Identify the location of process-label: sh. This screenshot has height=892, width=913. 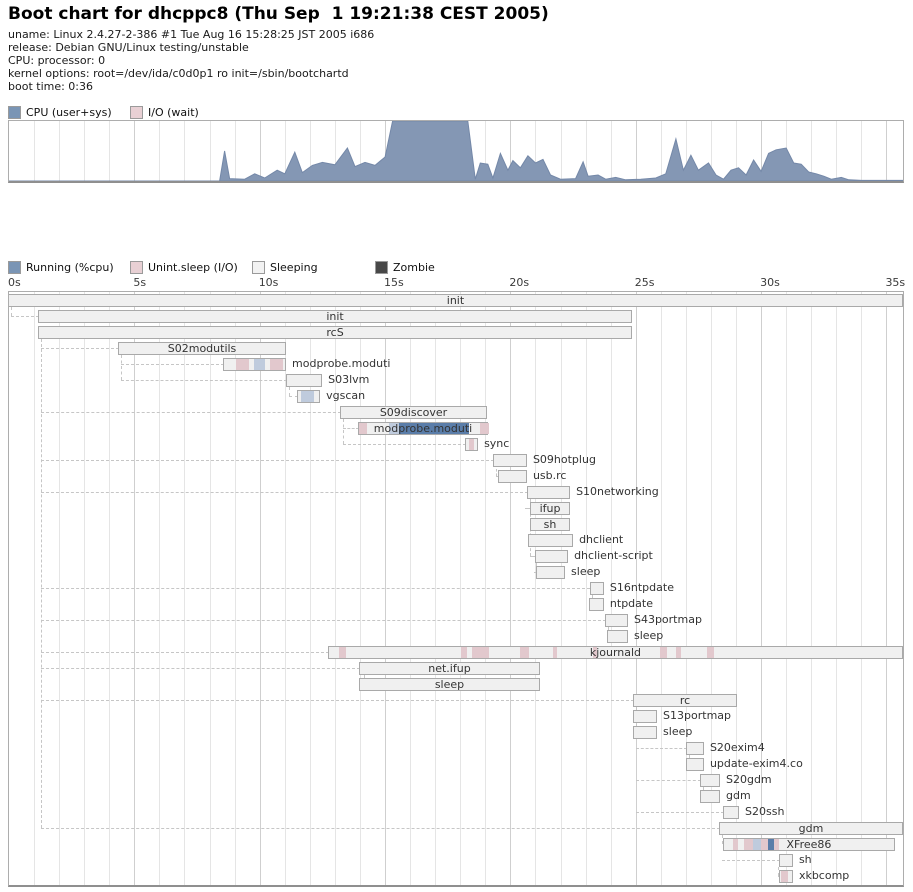
(805, 859).